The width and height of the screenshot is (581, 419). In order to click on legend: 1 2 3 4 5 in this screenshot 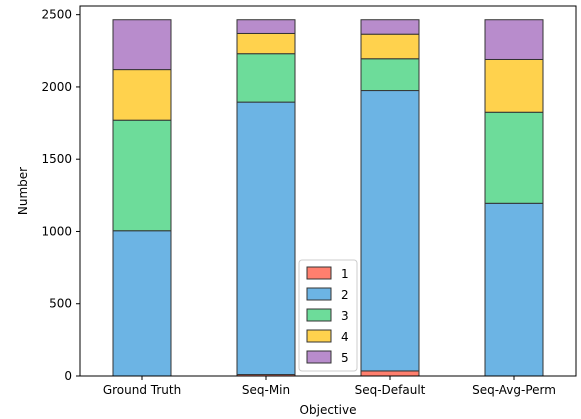, I will do `click(328, 315)`.